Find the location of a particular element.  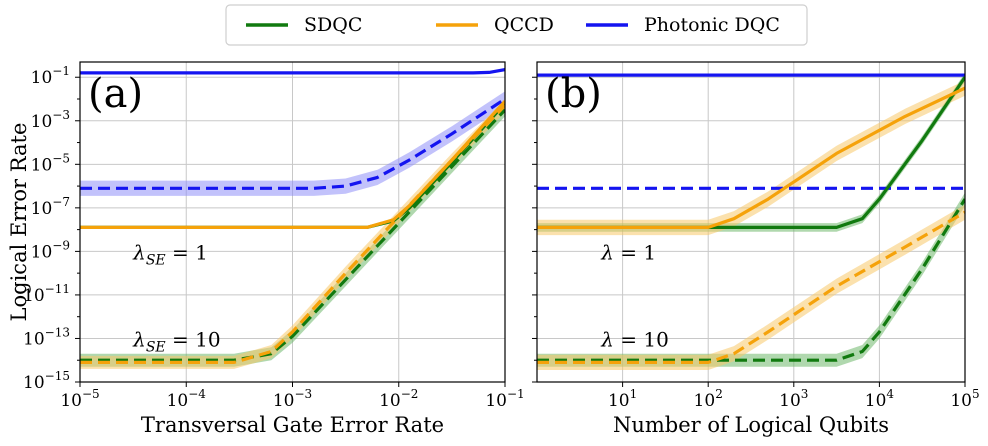

x-tick-label: 10⁴ is located at coordinates (880, 399).